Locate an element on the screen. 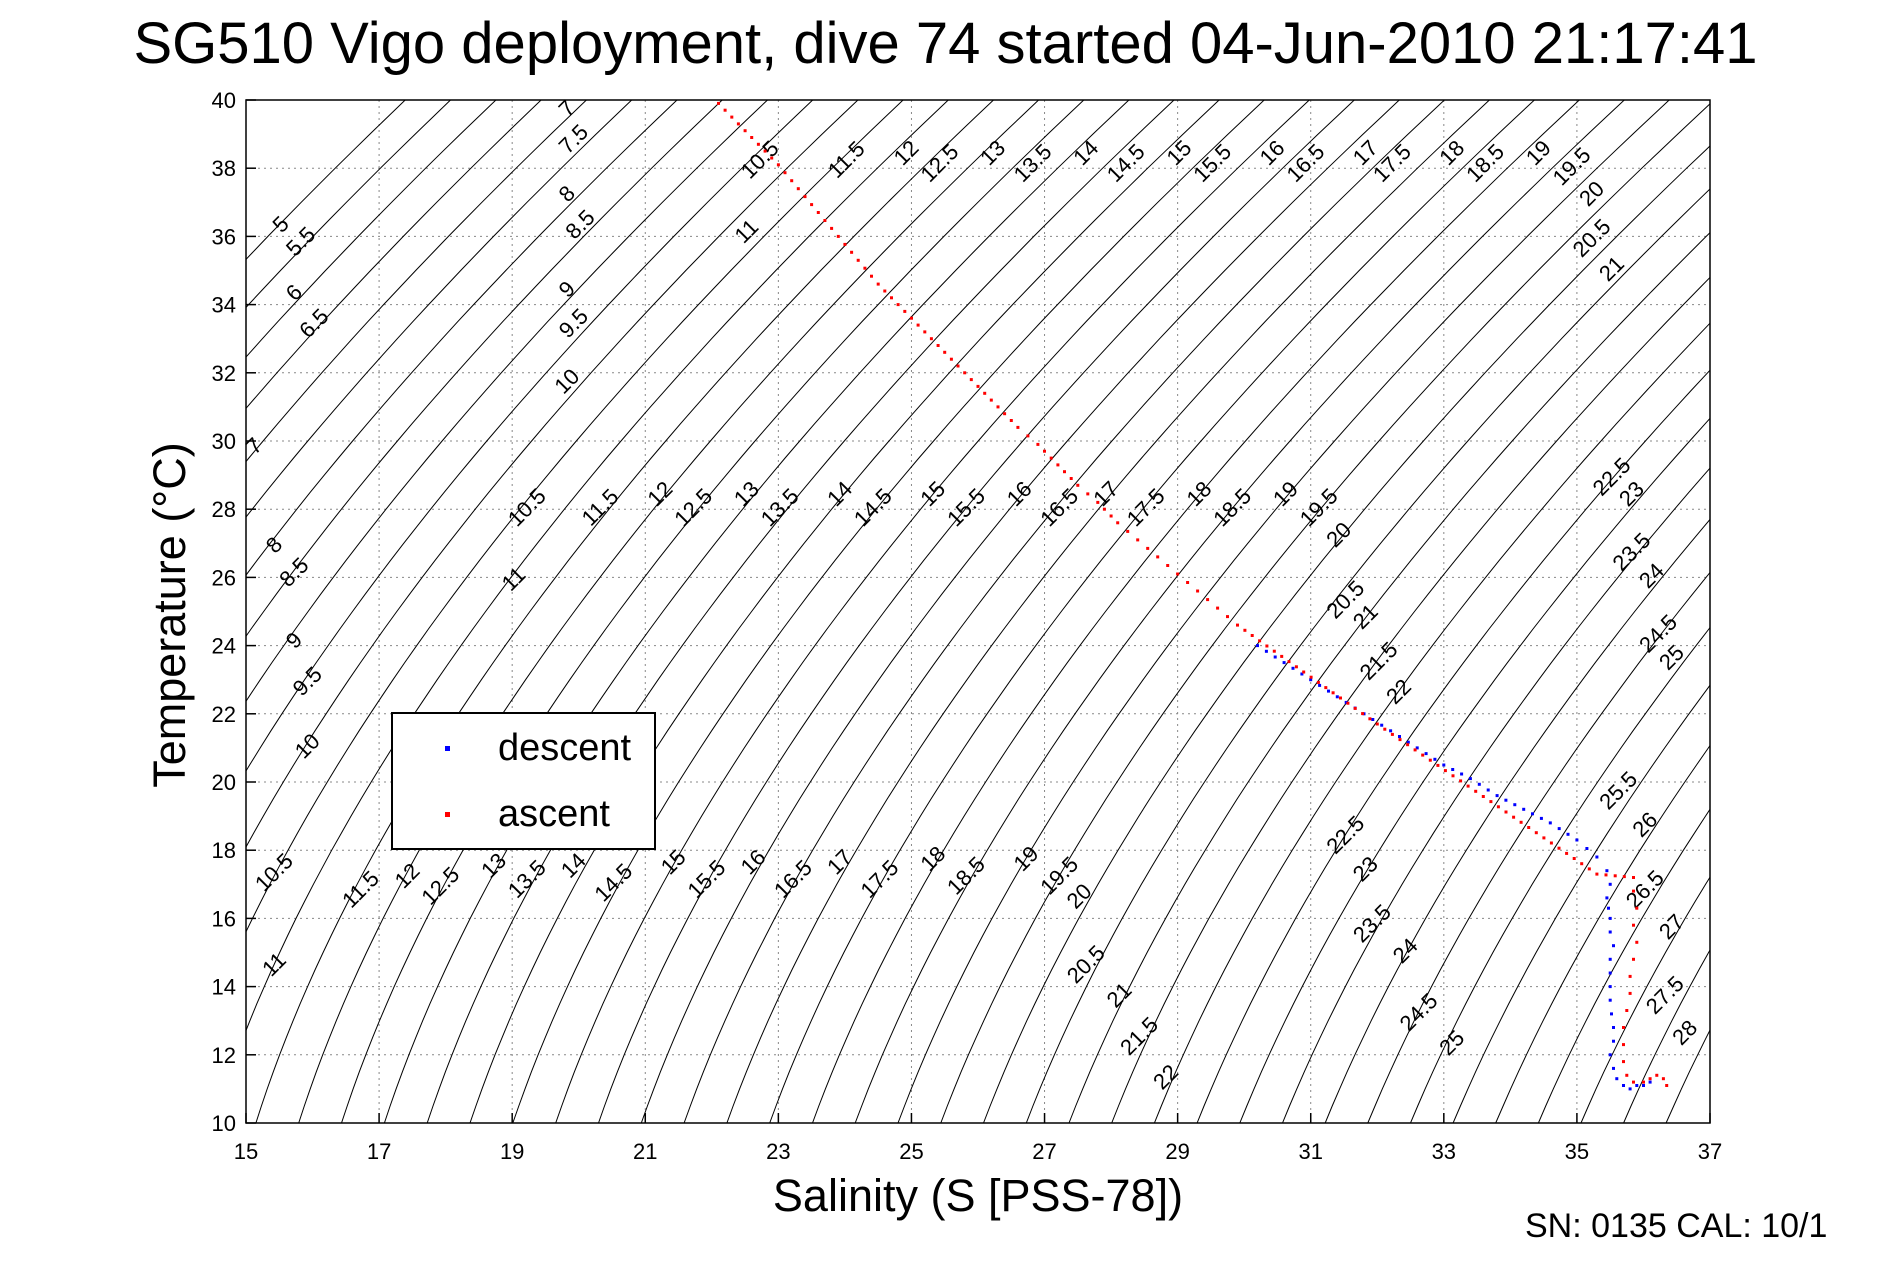  y-tick-label: 40 is located at coordinates (224, 100).